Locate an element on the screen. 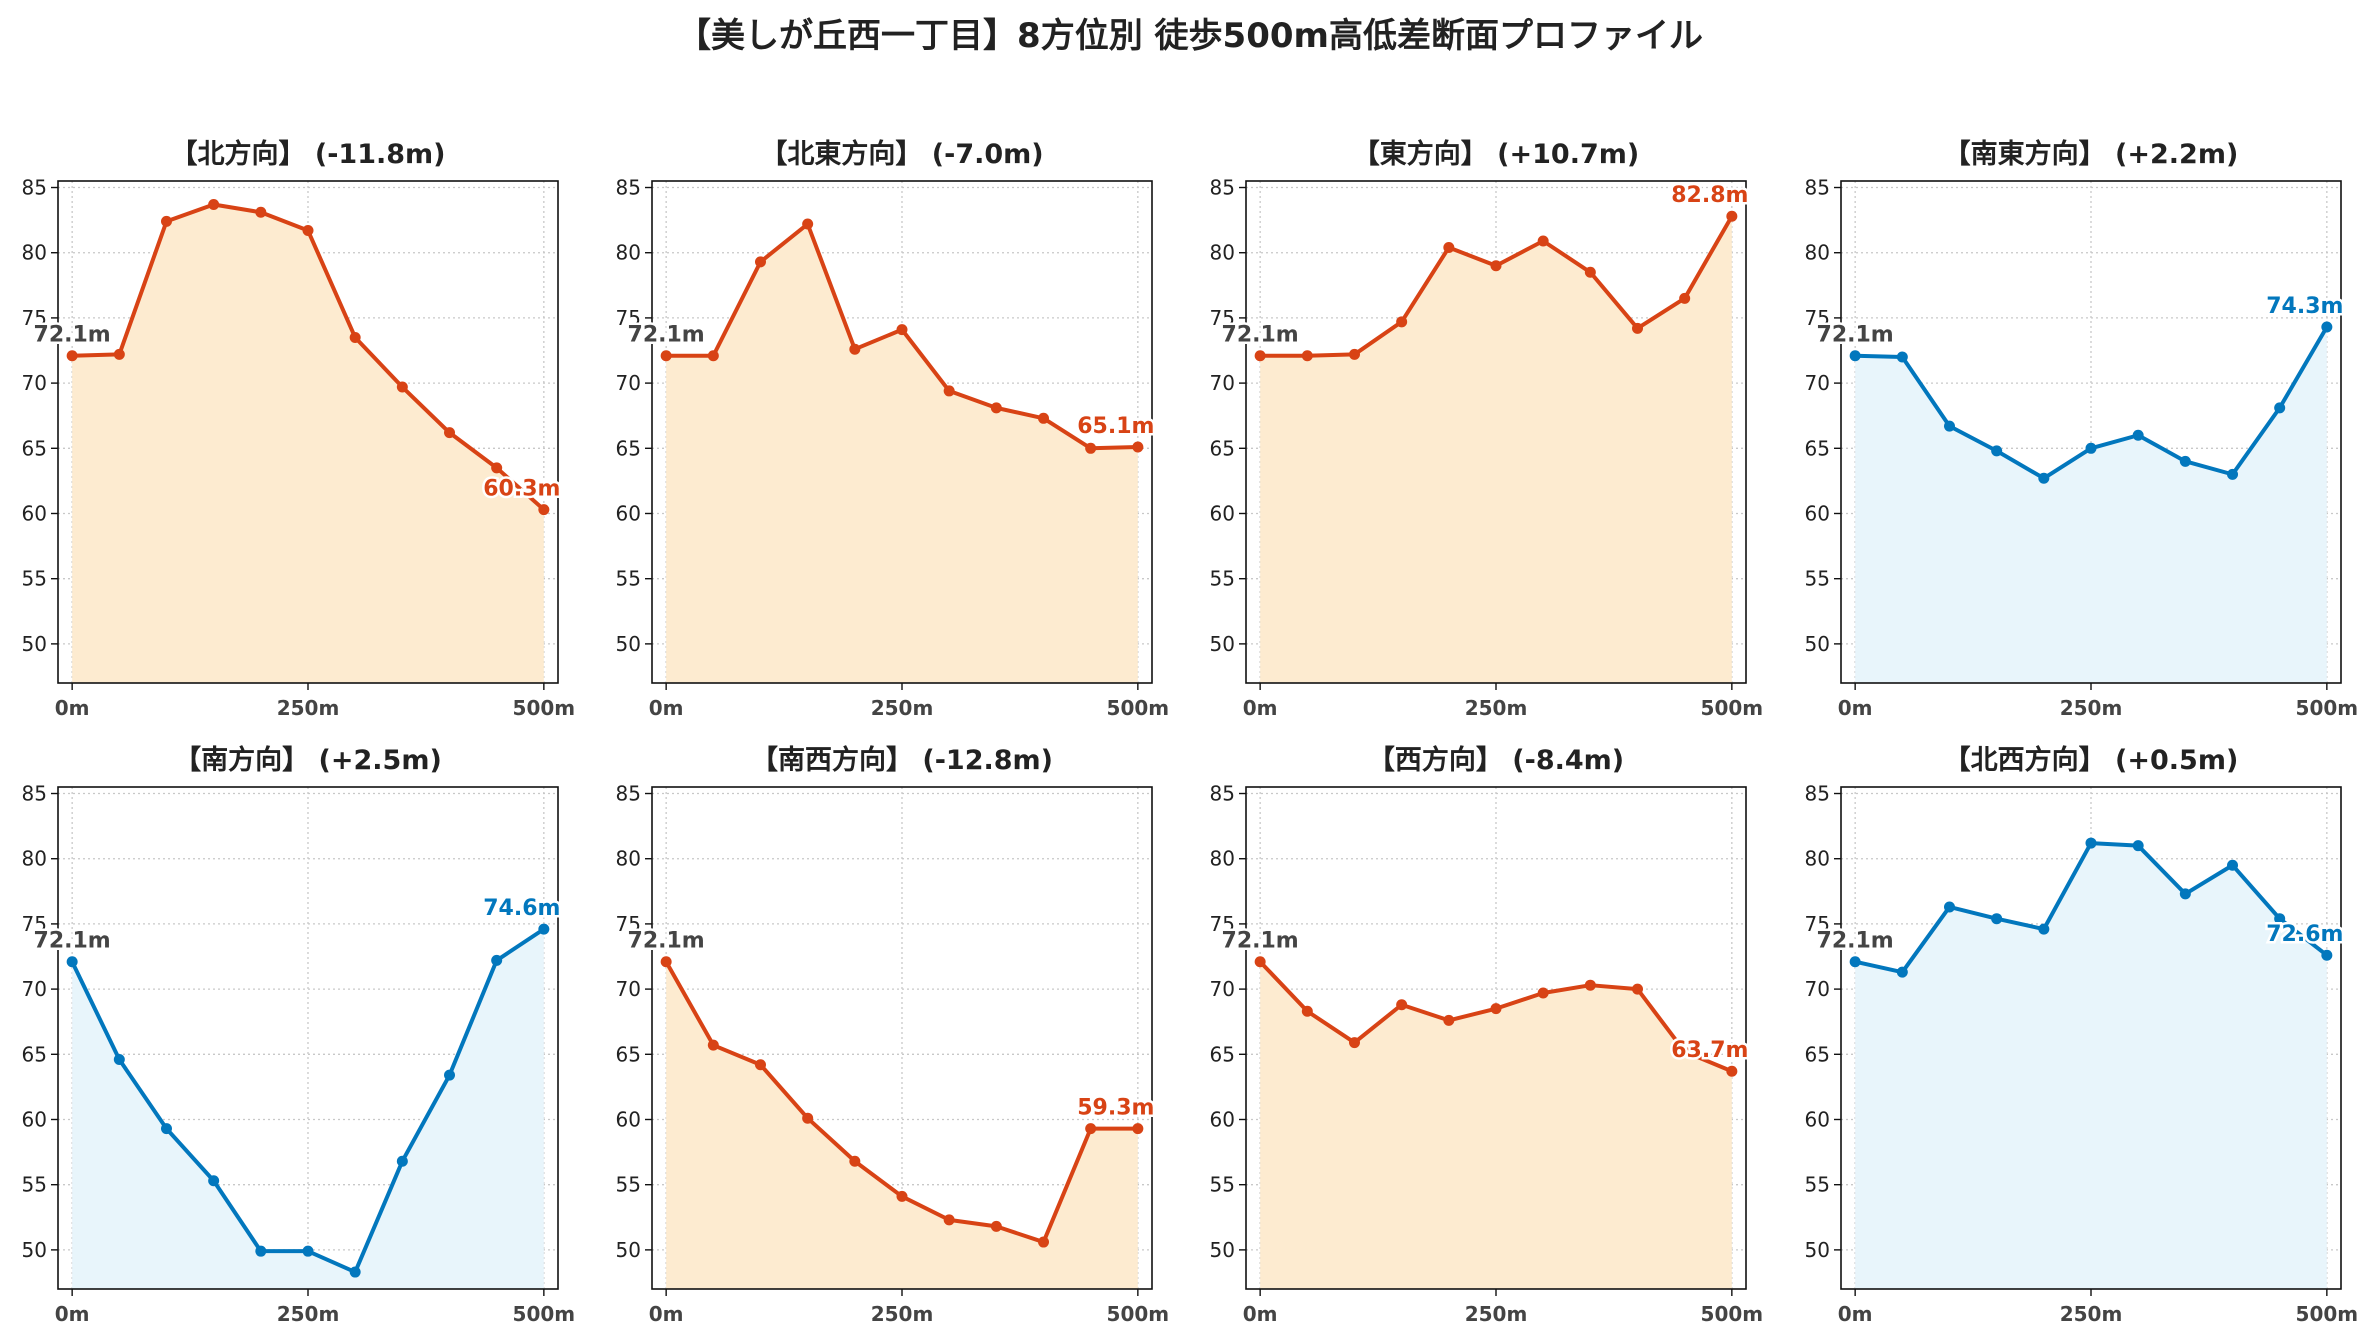 Image resolution: width=2380 pixels, height=1340 pixels. end-value-label: 72.6m is located at coordinates (2304, 934).